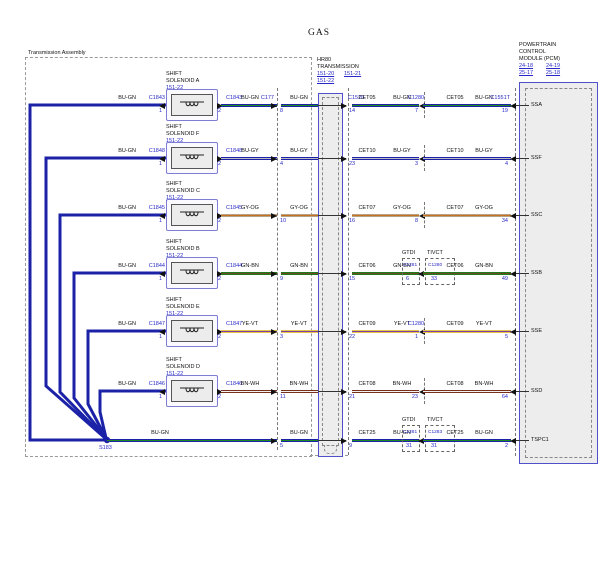 This screenshot has width=600, height=564. Describe the element at coordinates (330, 271) in the screenshot. I see `hr80-connector-inner-dash` at that location.